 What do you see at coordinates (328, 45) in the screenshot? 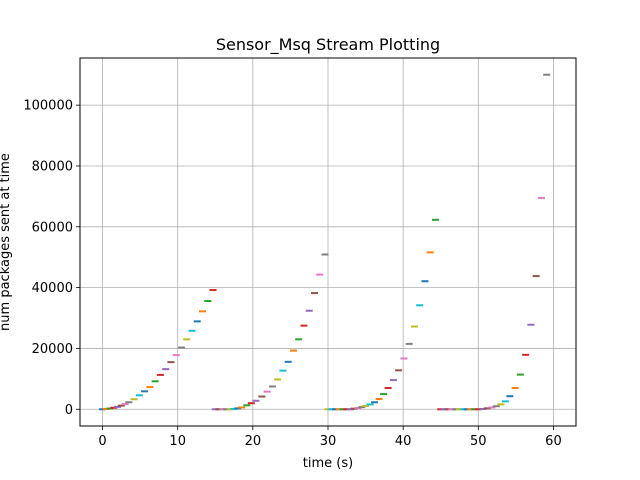
I see `chart-title: Sensor_Msq Stream Plotting` at bounding box center [328, 45].